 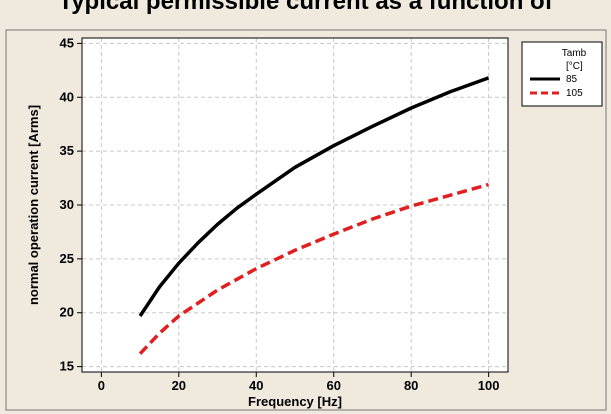 What do you see at coordinates (179, 385) in the screenshot?
I see `x-tick-label: 20` at bounding box center [179, 385].